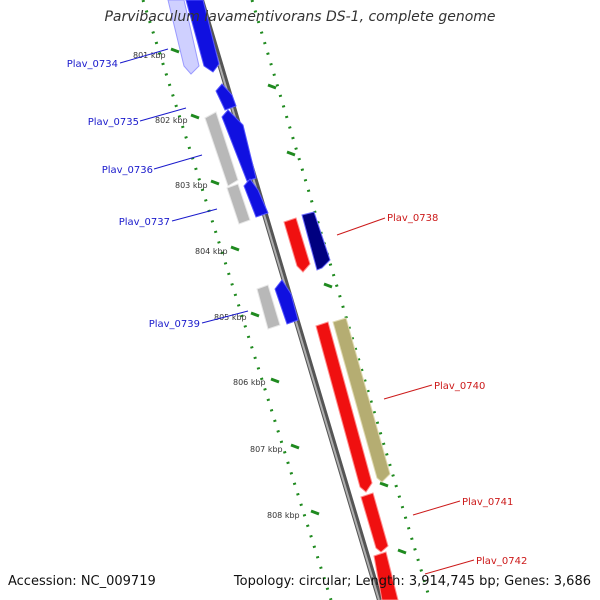  I want to click on label-plav-0734: Plav_0734, so click(92, 64).